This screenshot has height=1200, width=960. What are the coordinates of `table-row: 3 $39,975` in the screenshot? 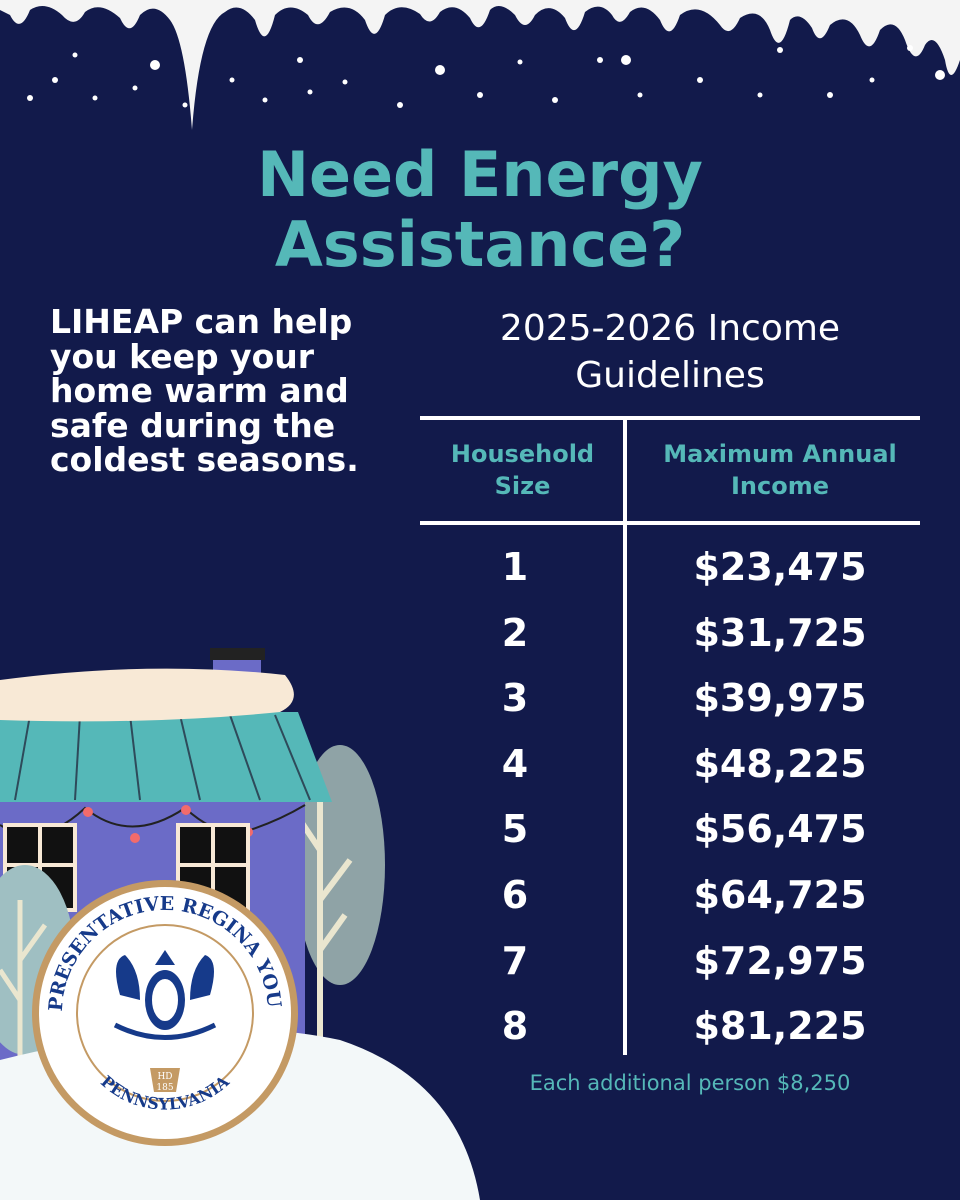 It's located at (670, 701).